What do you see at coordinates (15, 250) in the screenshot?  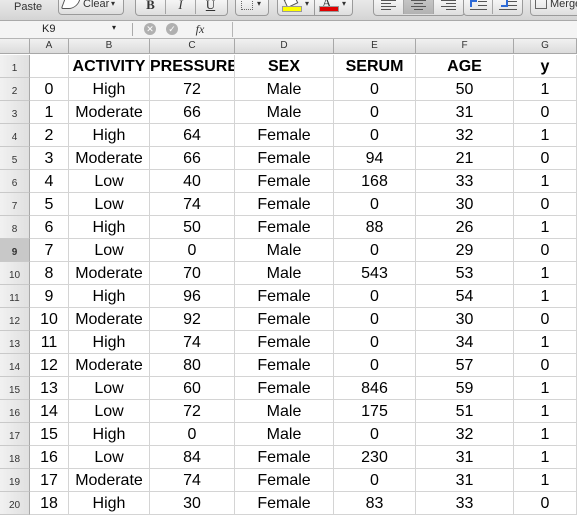 I see `row-header-9: 9` at bounding box center [15, 250].